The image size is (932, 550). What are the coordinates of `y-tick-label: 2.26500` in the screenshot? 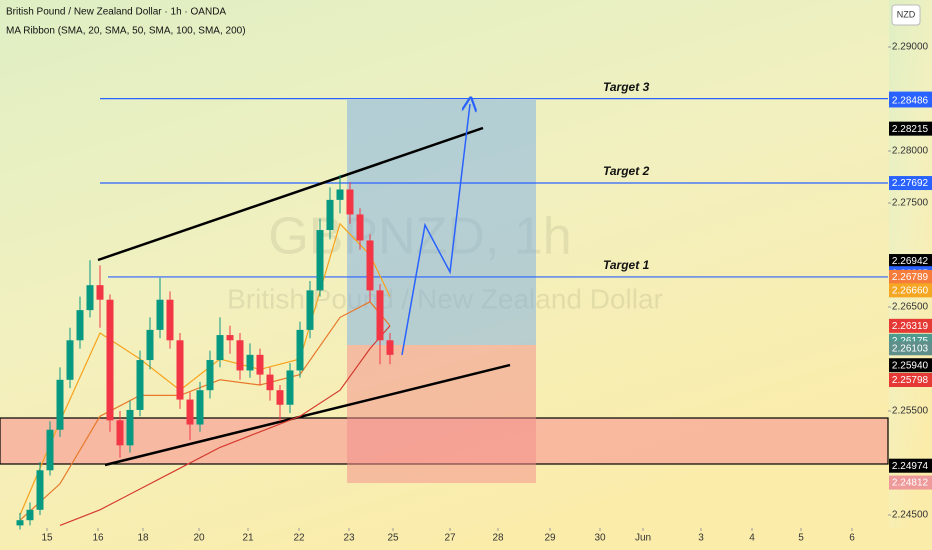 It's located at (910, 307).